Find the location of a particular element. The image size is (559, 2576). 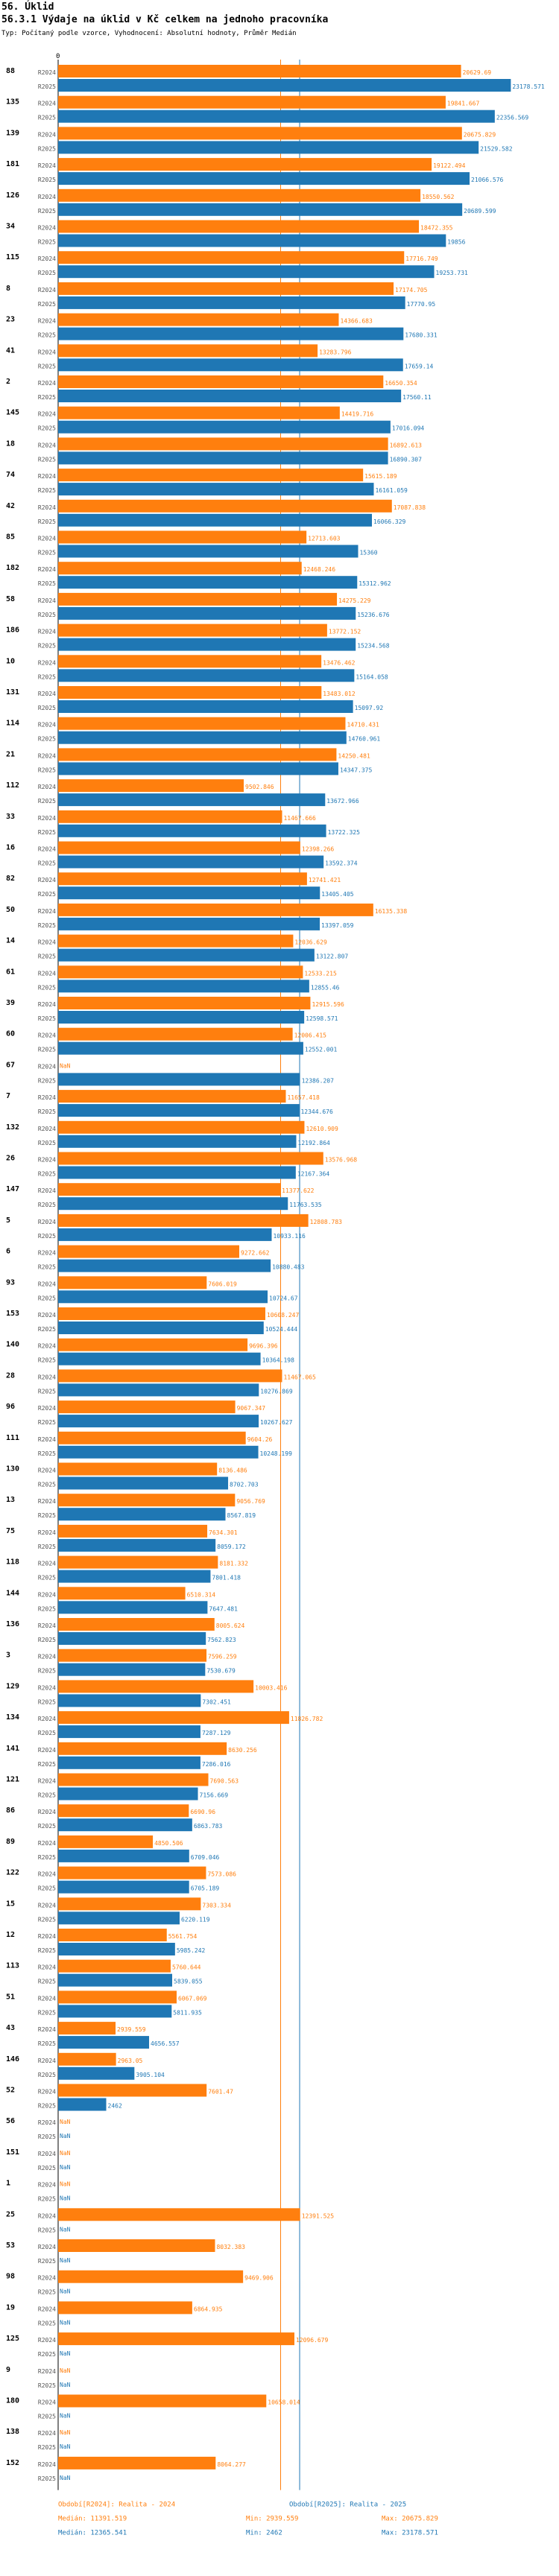

bar-value-label: 17680.331 is located at coordinates (421, 336).